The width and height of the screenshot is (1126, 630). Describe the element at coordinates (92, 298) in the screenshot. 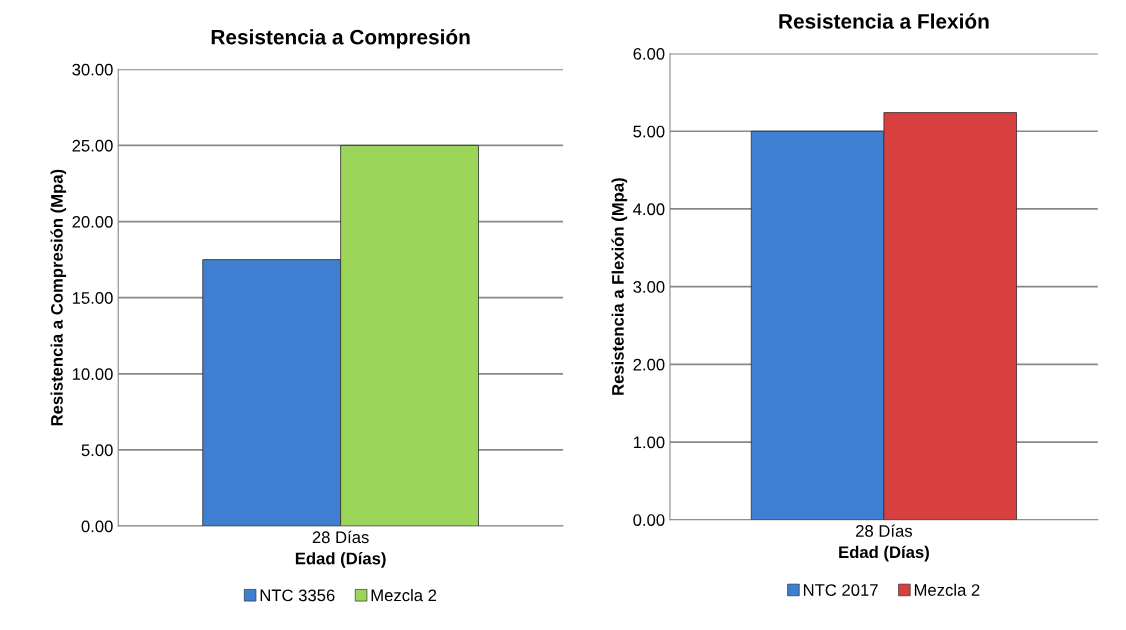

I see `y-tick-label: 15.00` at that location.